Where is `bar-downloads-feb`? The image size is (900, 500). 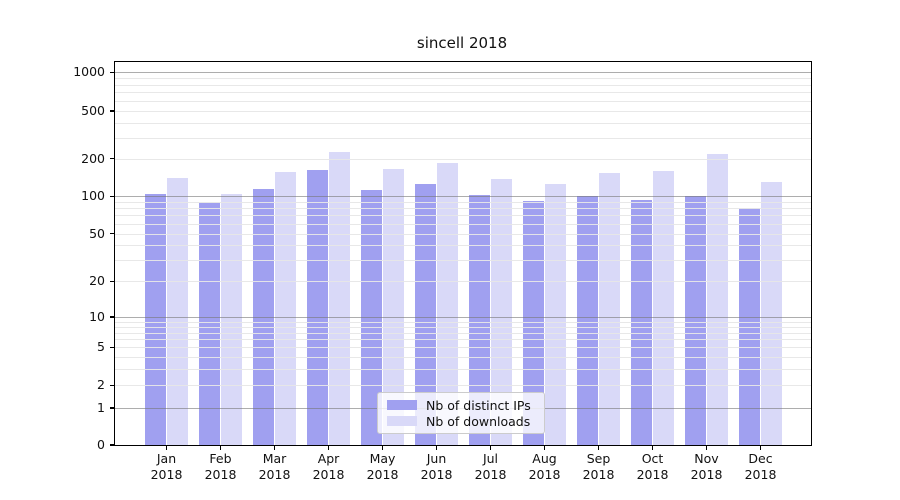 bar-downloads-feb is located at coordinates (231, 319).